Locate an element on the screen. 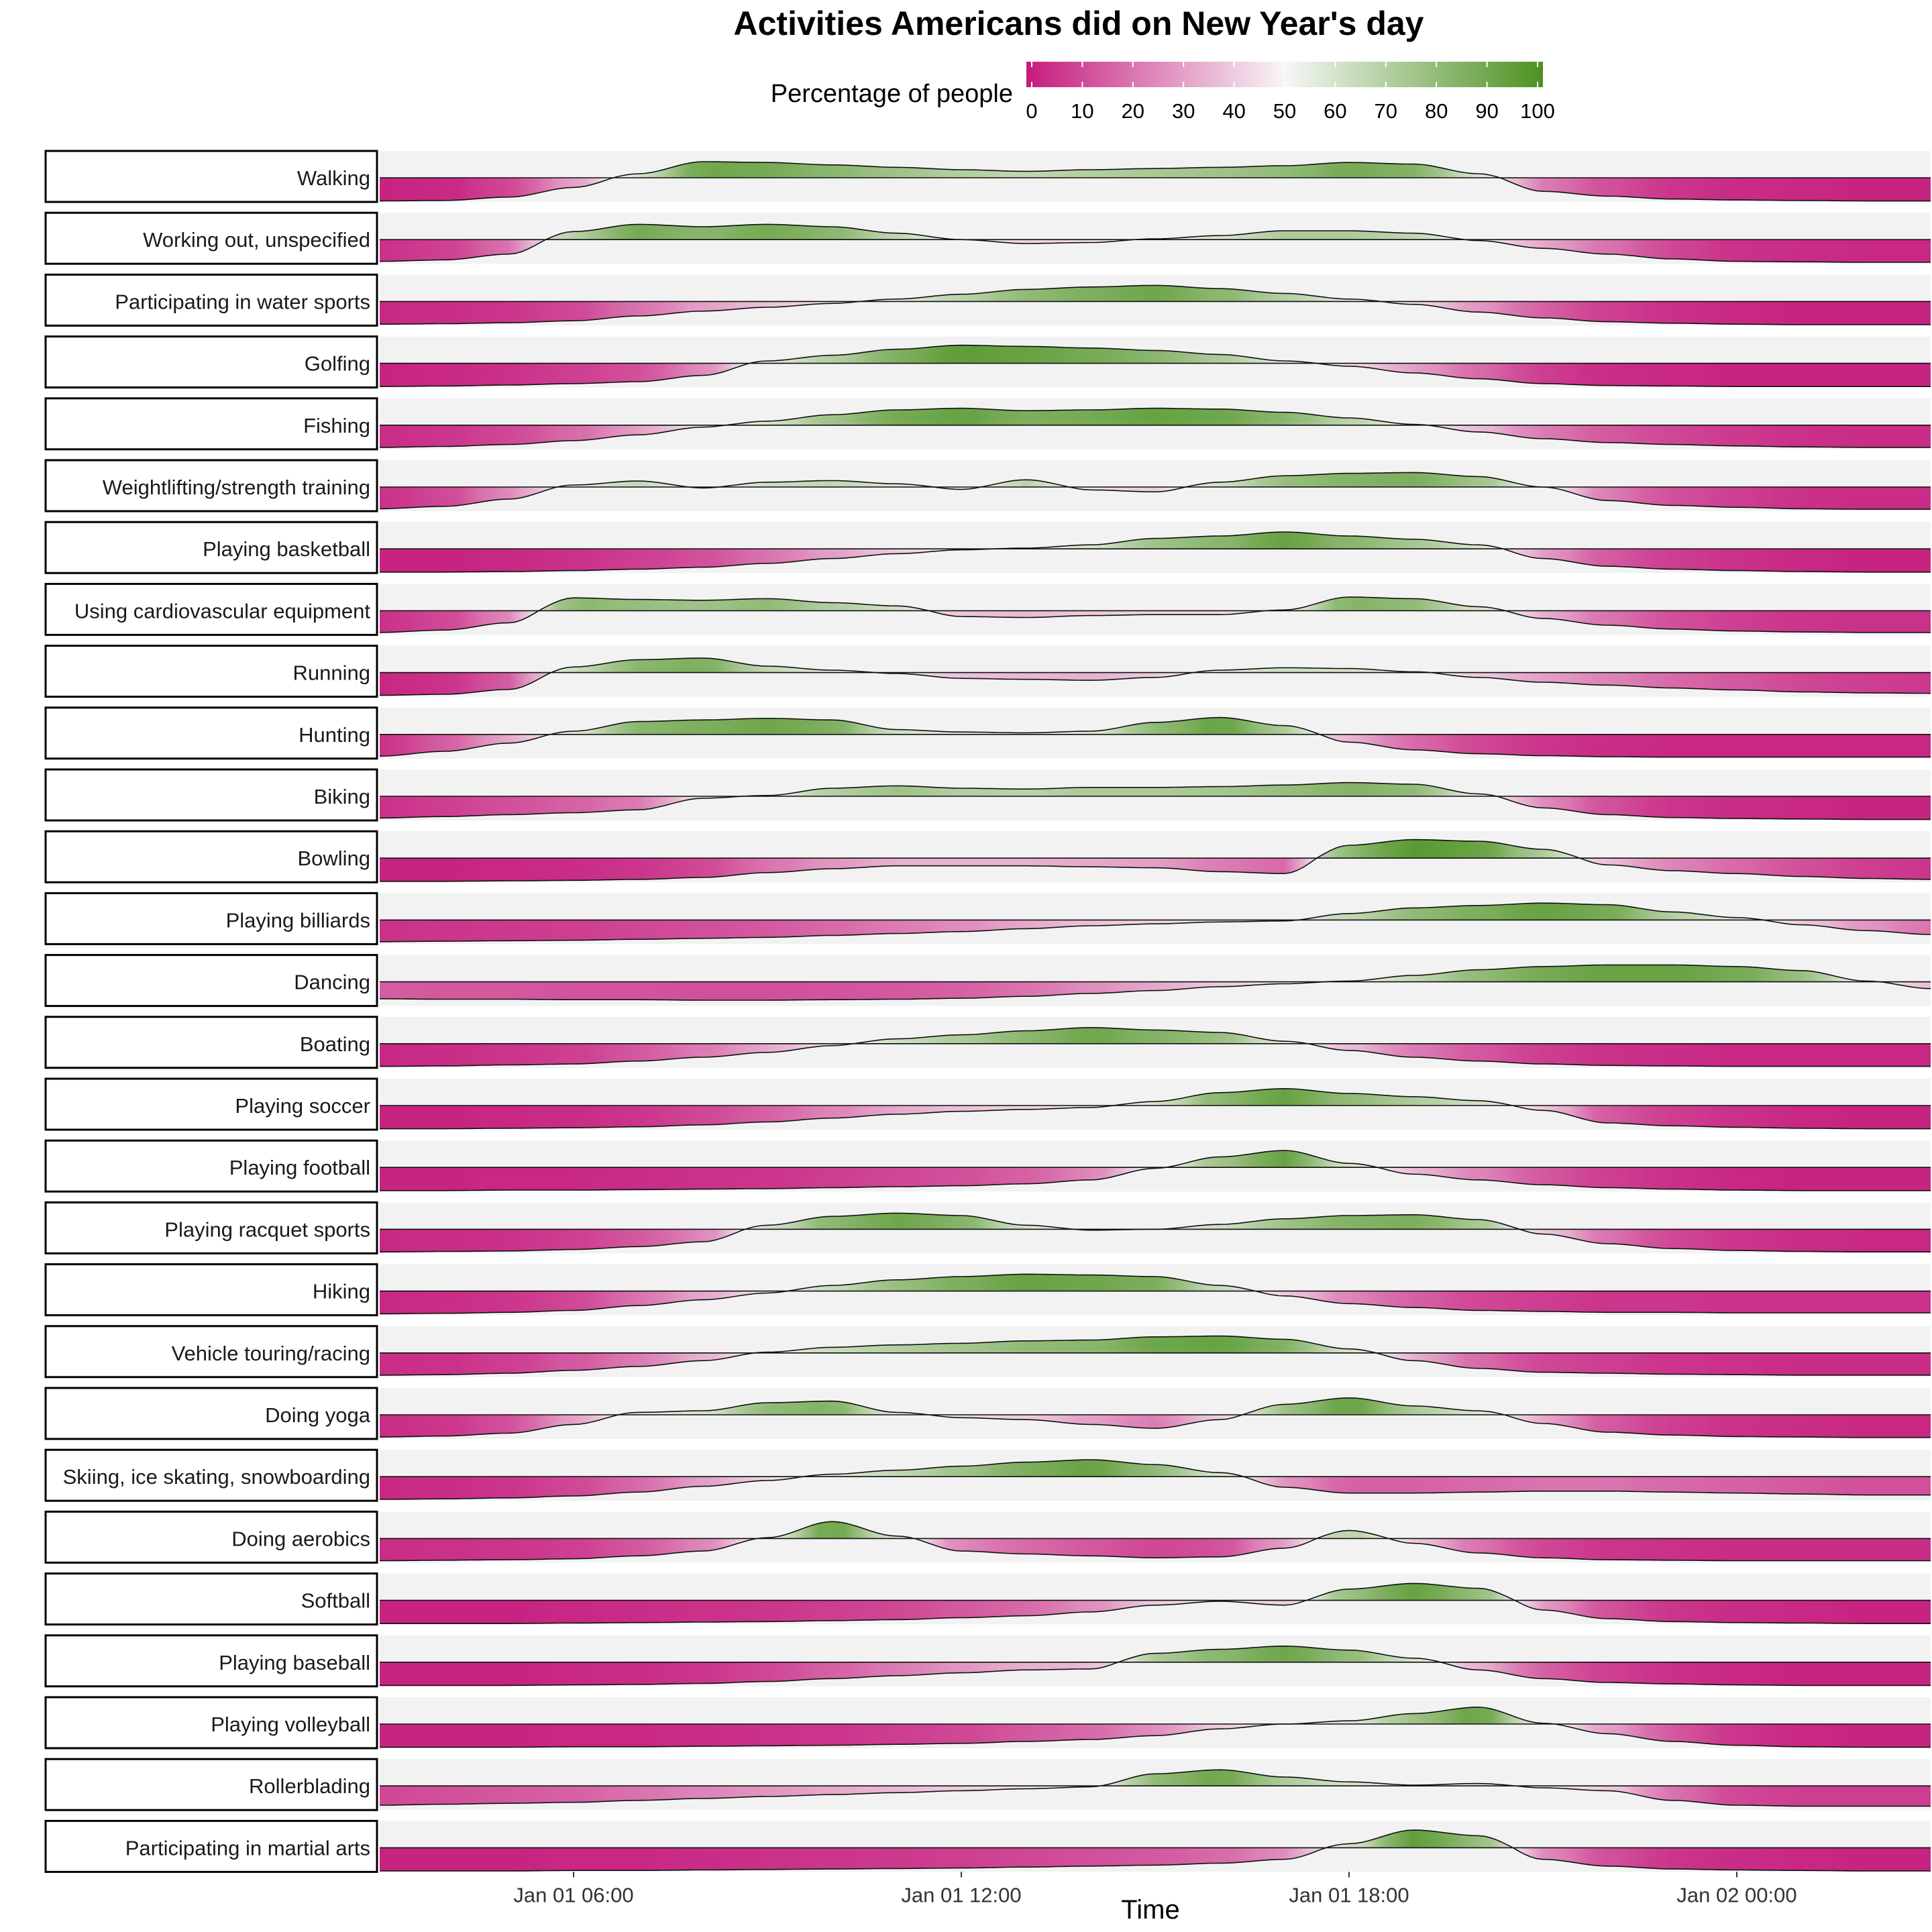 Image resolution: width=1932 pixels, height=1932 pixels. strip-label: Softball is located at coordinates (335, 1601).